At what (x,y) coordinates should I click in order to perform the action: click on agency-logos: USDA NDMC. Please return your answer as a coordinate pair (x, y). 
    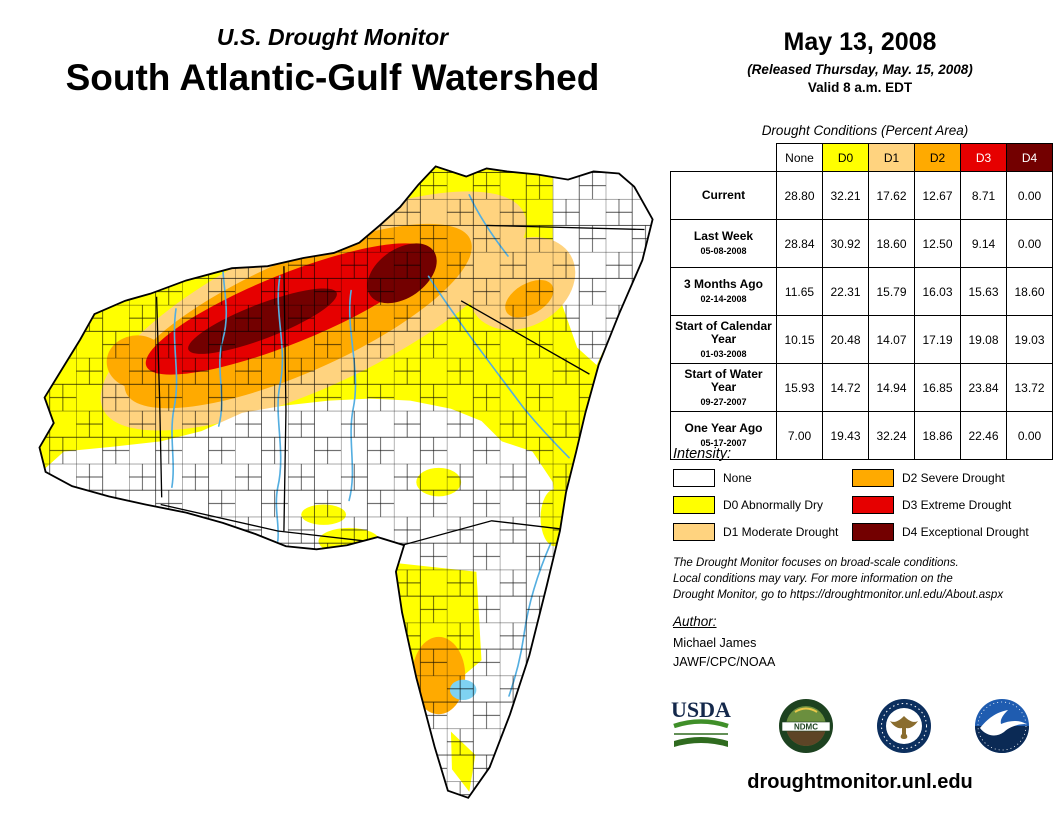
    Looking at the image, I should click on (848, 726).